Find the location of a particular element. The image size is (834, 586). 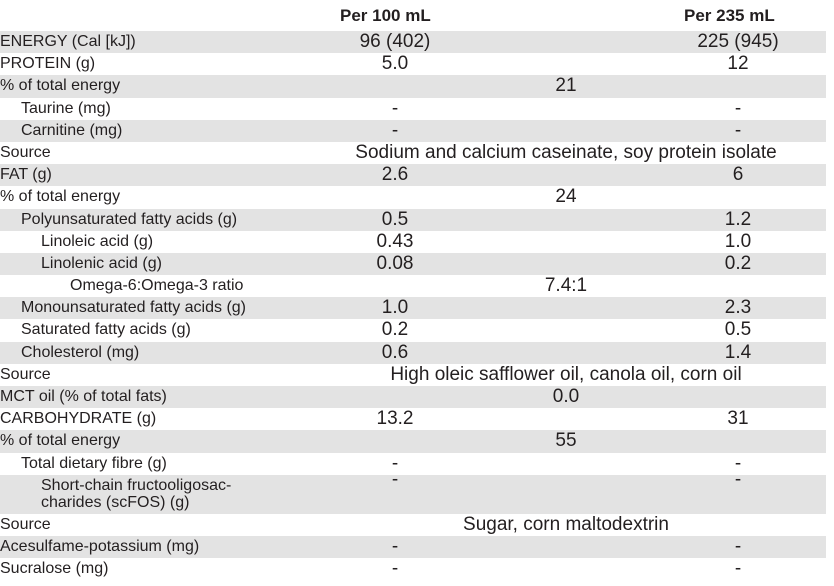

spanning-value: Sugar, corn maltodextrin is located at coordinates (566, 524).